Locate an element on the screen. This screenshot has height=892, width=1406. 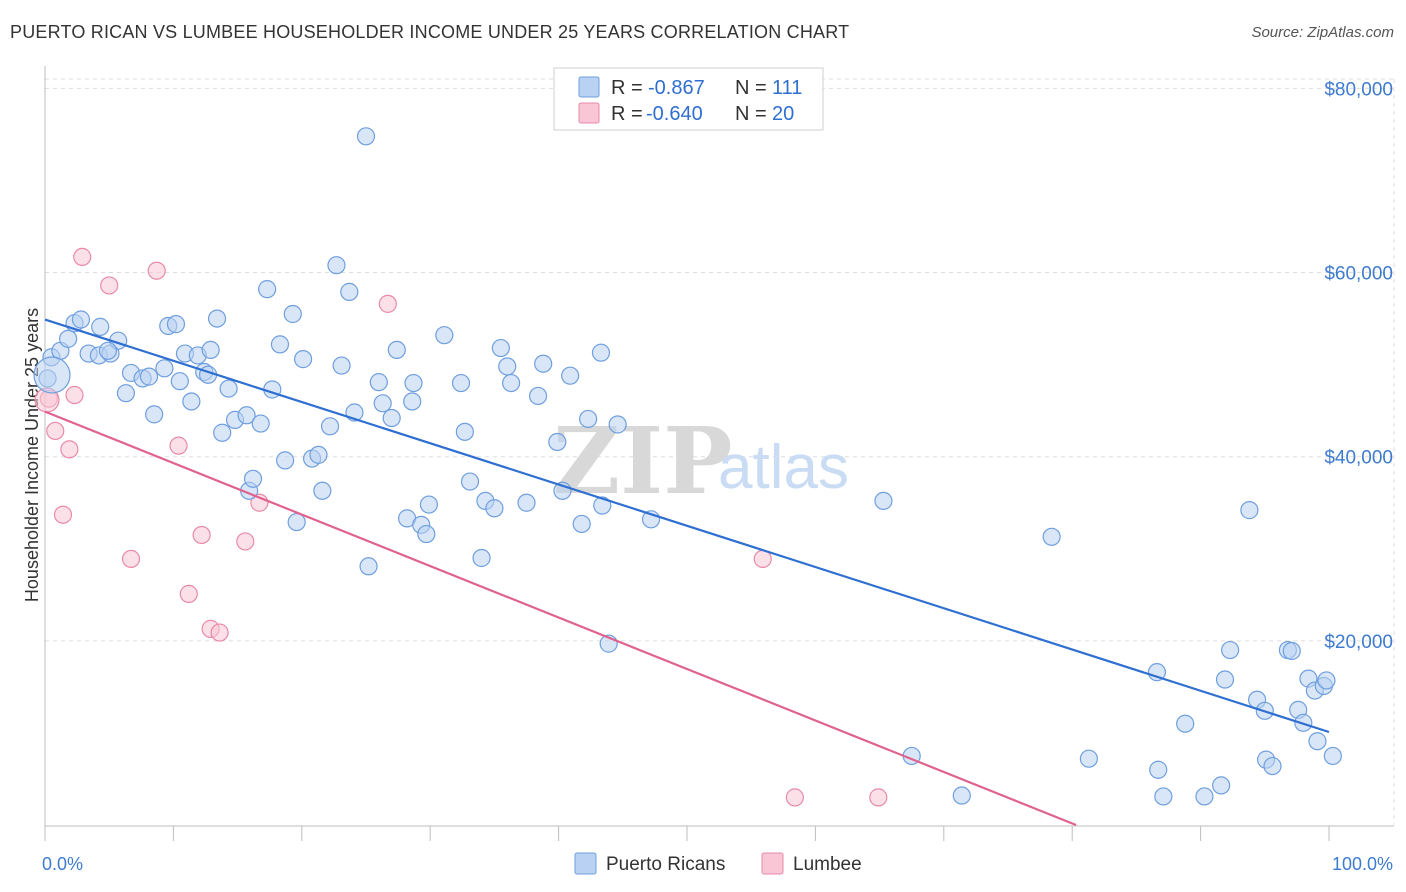
x-tick-label-1: 100.0% is located at coordinates (1362, 864).